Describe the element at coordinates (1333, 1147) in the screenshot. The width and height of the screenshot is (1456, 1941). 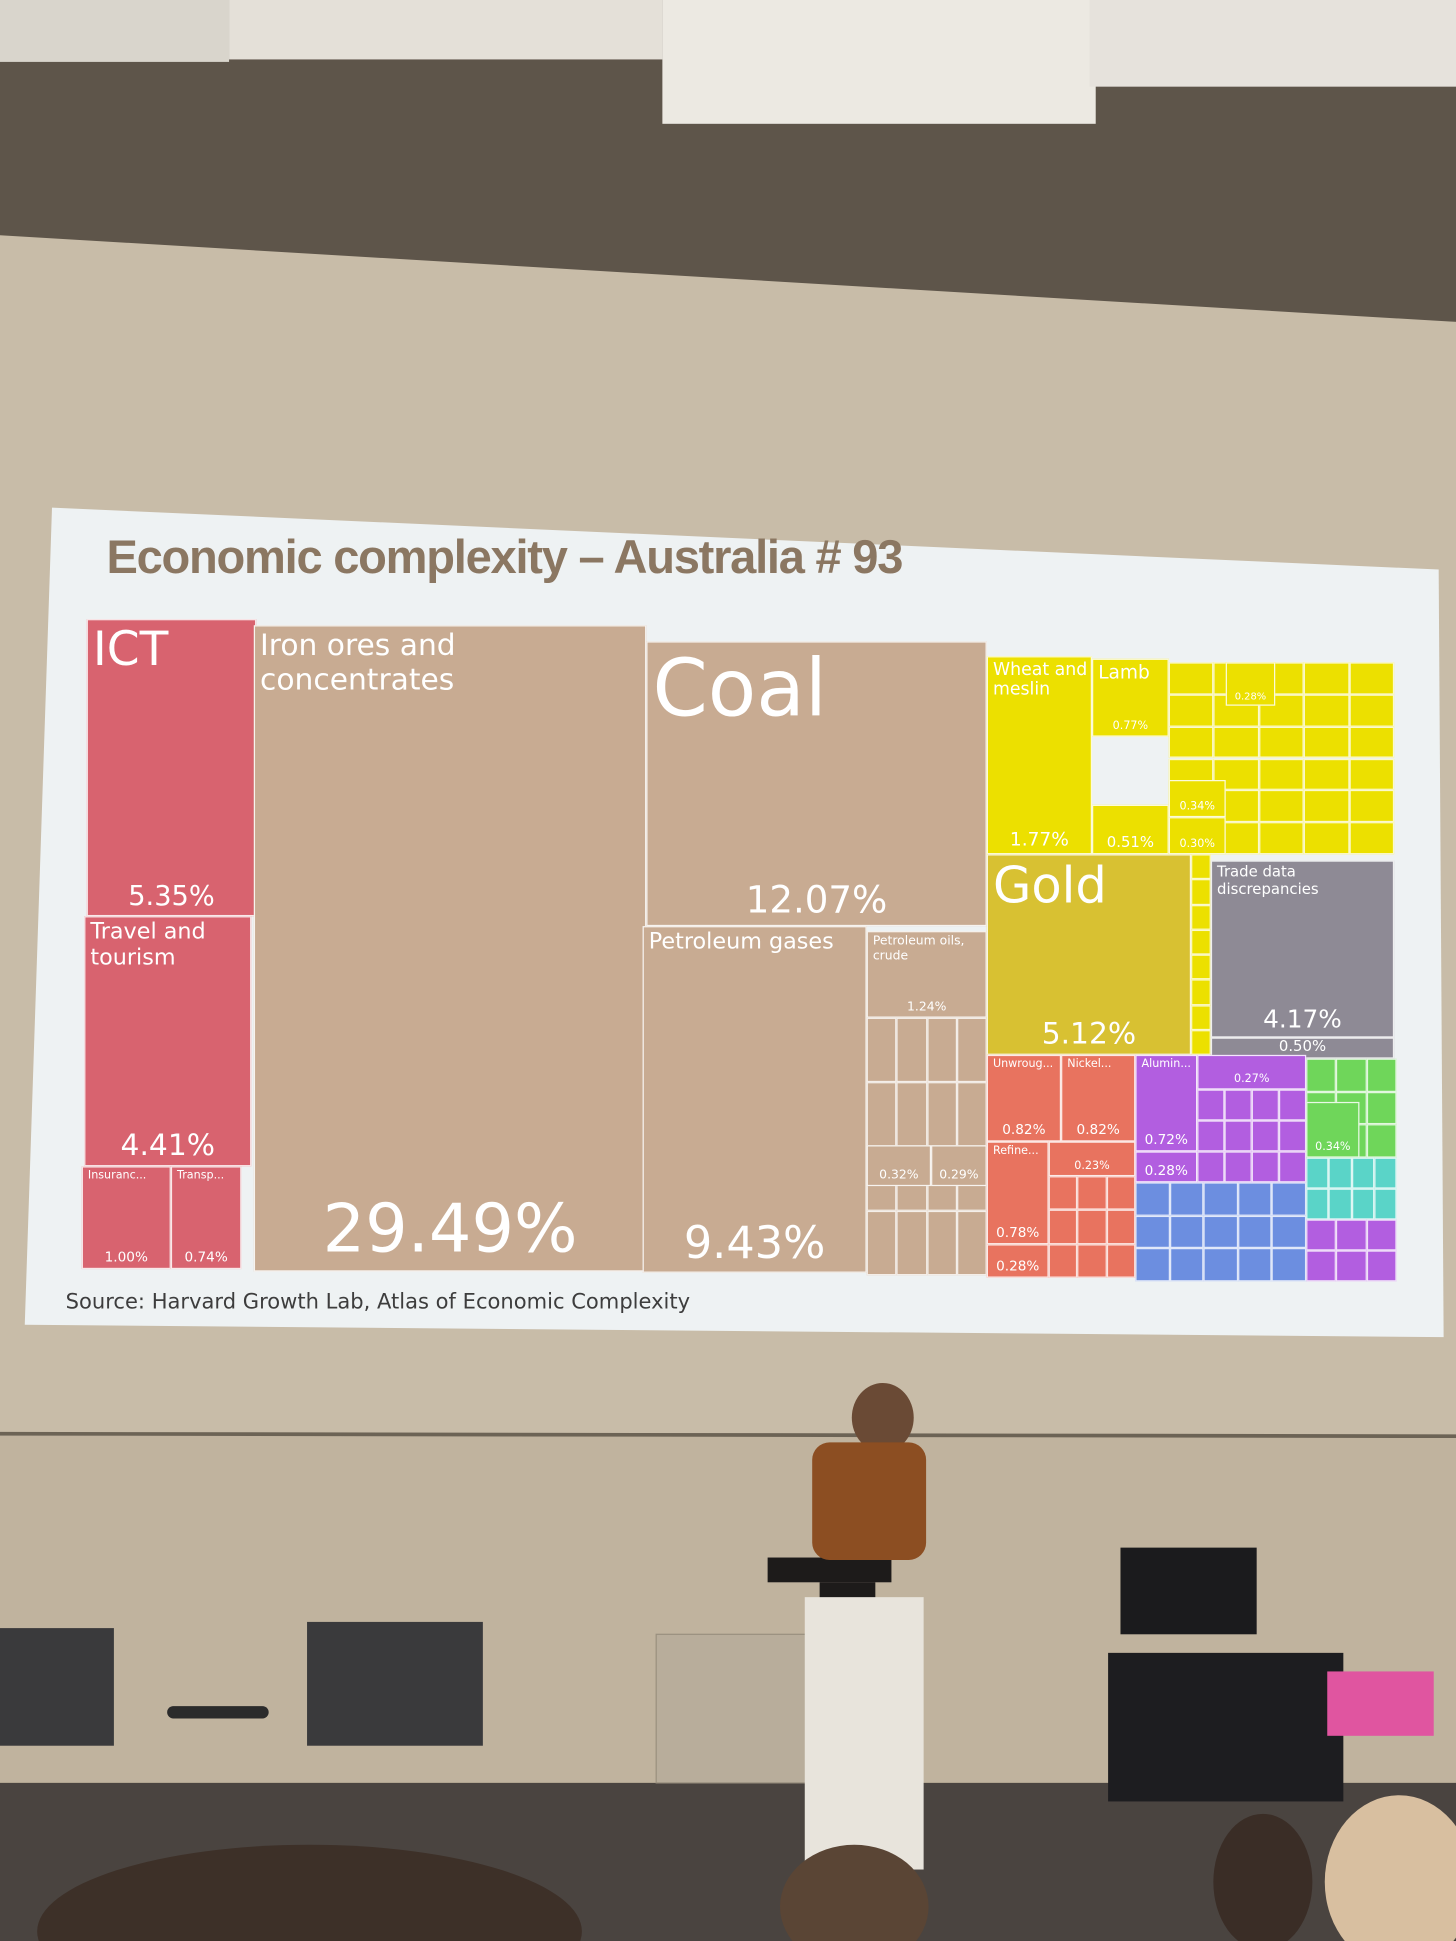
I see `cell-value-label: 0.34%` at that location.